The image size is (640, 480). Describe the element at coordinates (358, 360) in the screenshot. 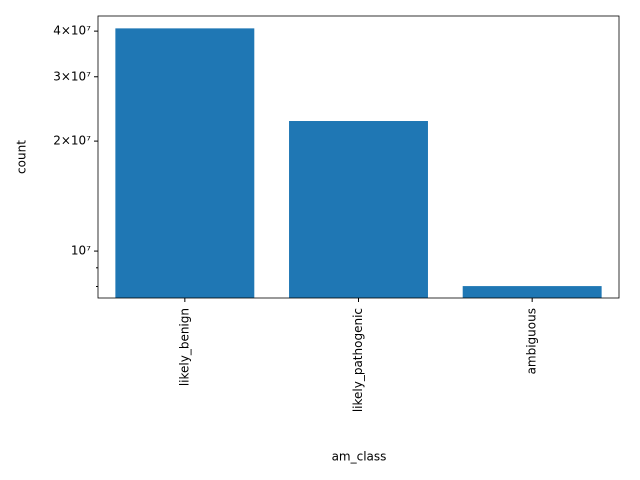

I see `x-tick-label: likely_pathogenic` at that location.